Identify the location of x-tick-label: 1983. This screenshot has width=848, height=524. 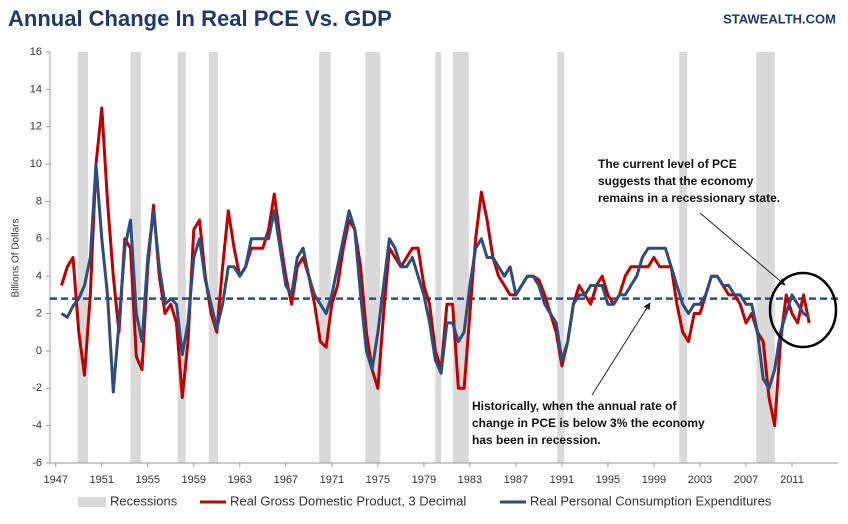
(470, 480).